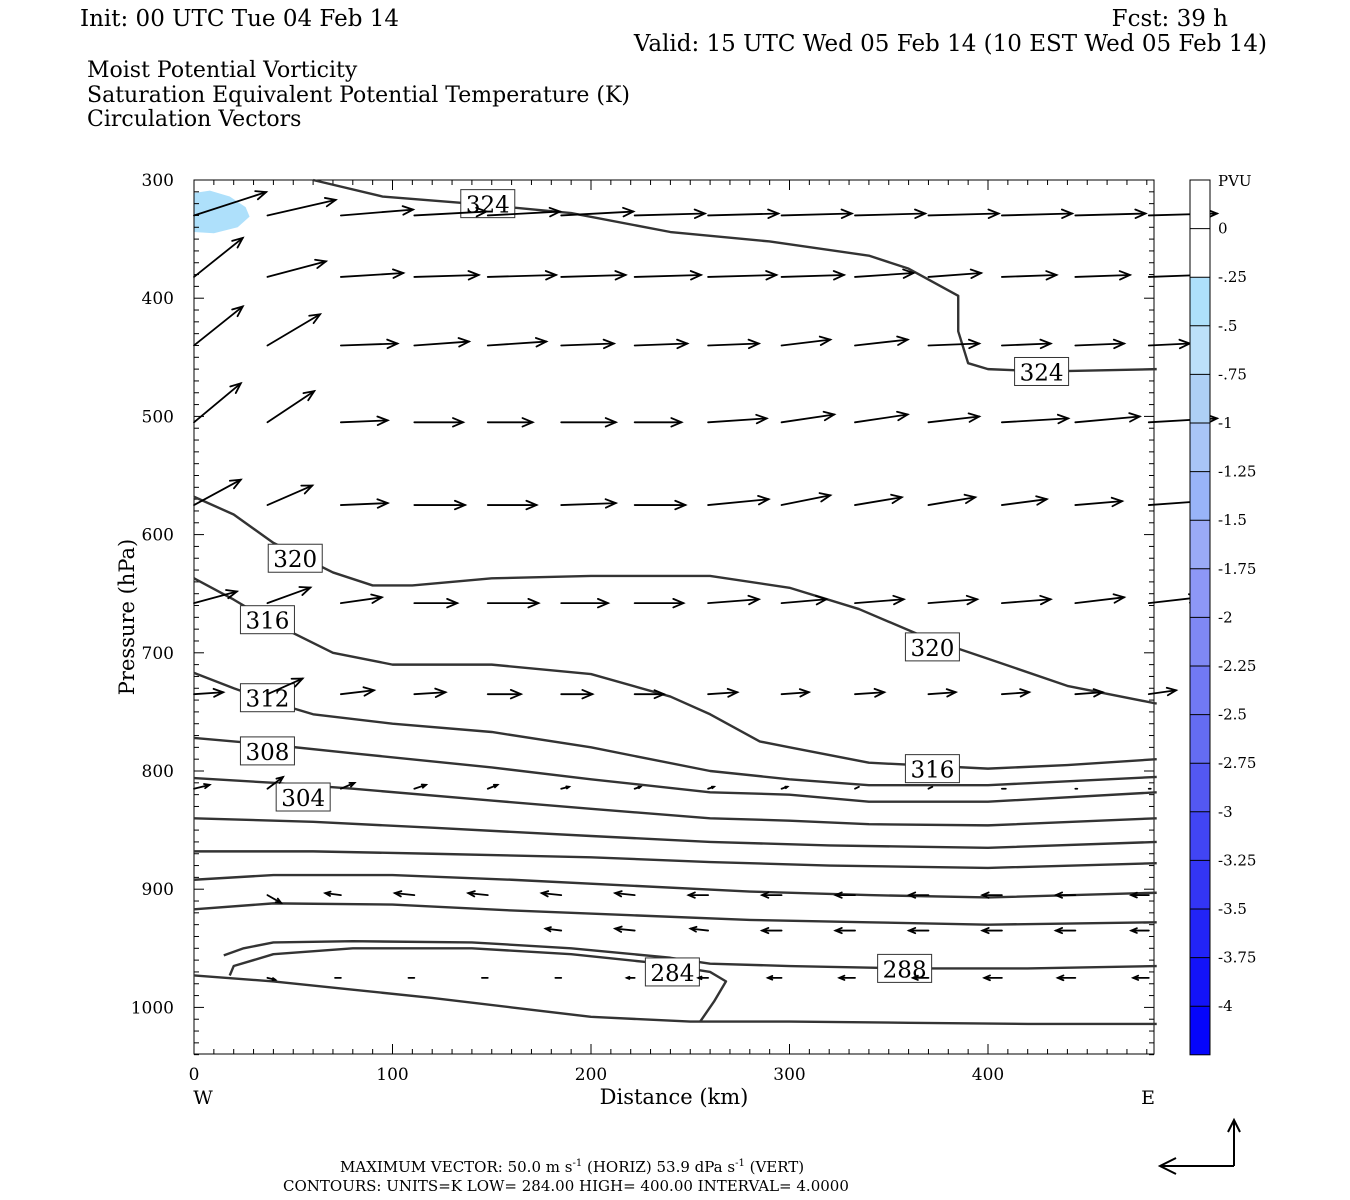 The height and width of the screenshot is (1200, 1350). What do you see at coordinates (1232, 520) in the screenshot?
I see `colorbar-label: -1.5` at bounding box center [1232, 520].